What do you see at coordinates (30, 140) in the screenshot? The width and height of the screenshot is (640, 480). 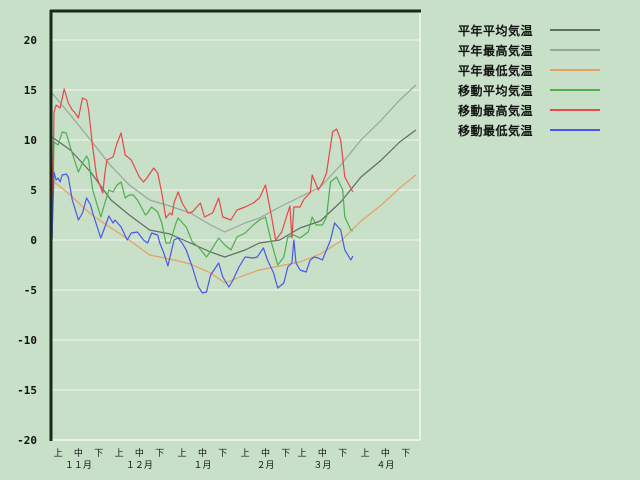 I see `y-tick-label: 10` at bounding box center [30, 140].